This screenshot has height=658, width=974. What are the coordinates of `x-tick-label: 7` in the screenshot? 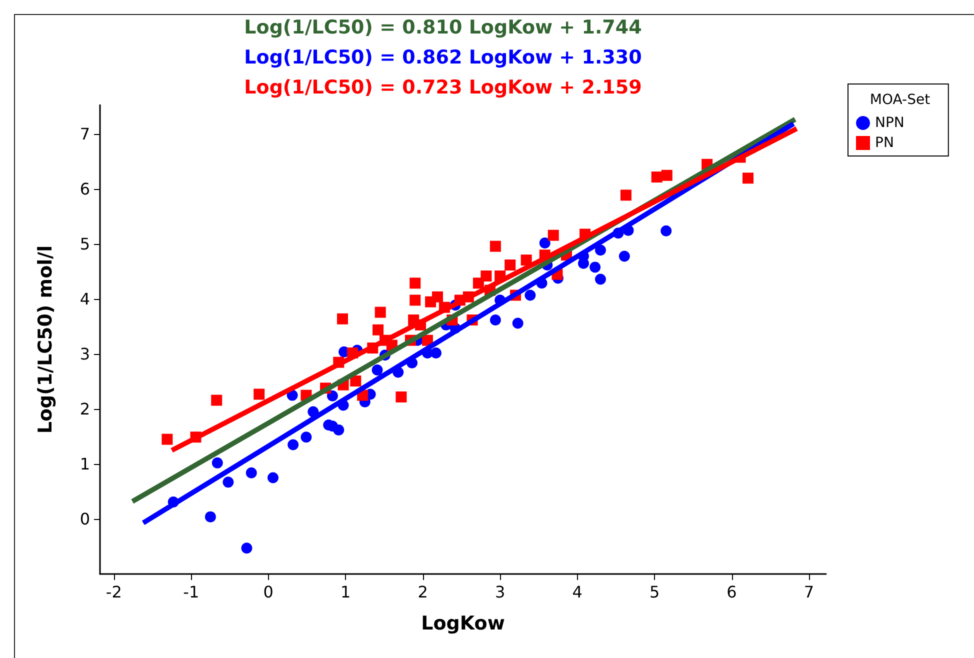 It's located at (809, 592).